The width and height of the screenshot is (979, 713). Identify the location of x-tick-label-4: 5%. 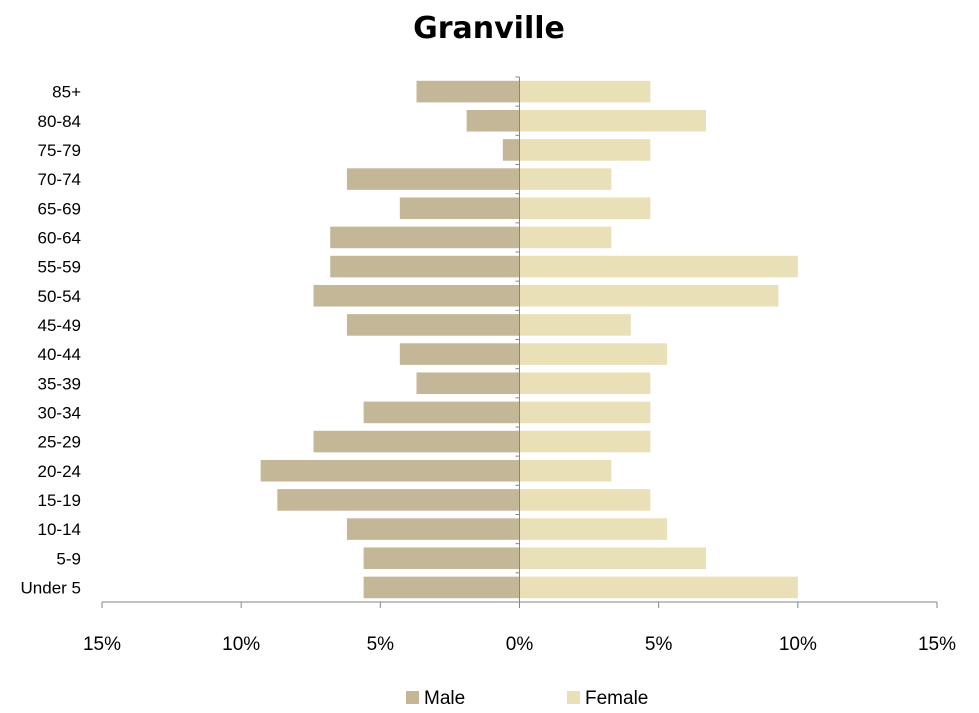
(659, 644).